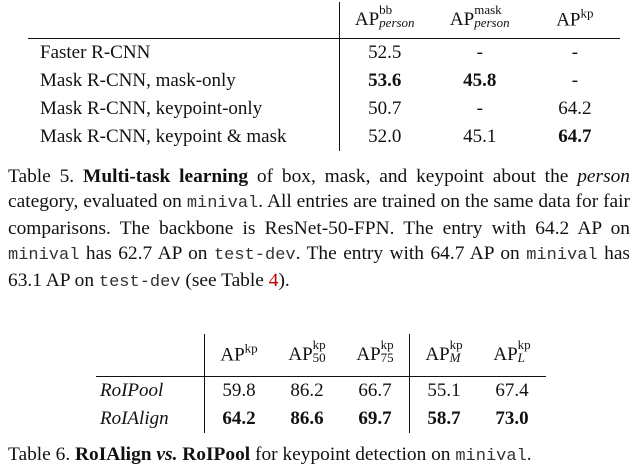 The width and height of the screenshot is (640, 469). What do you see at coordinates (307, 390) in the screenshot?
I see `cell-value: 86.2` at bounding box center [307, 390].